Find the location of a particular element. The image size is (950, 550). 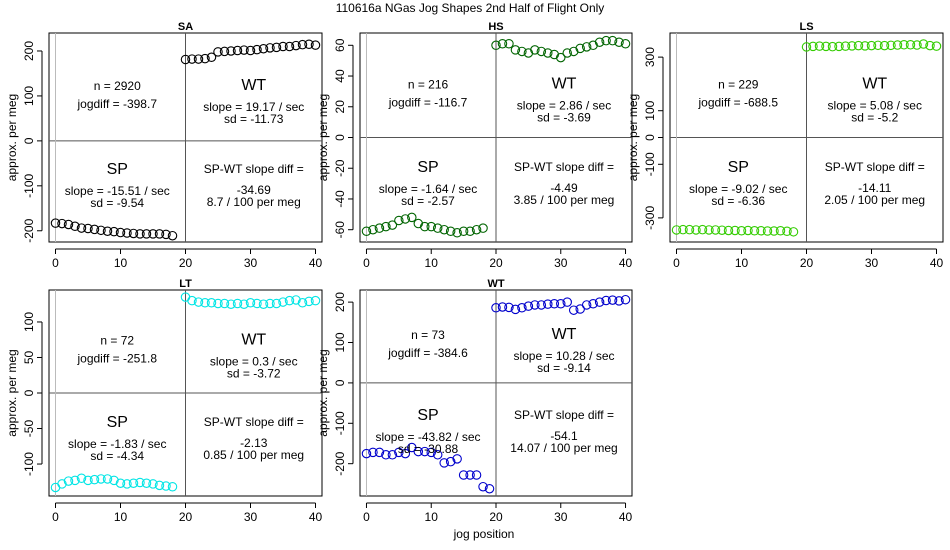

per-meg-text: 2.05 / 100 per meg is located at coordinates (874, 200).